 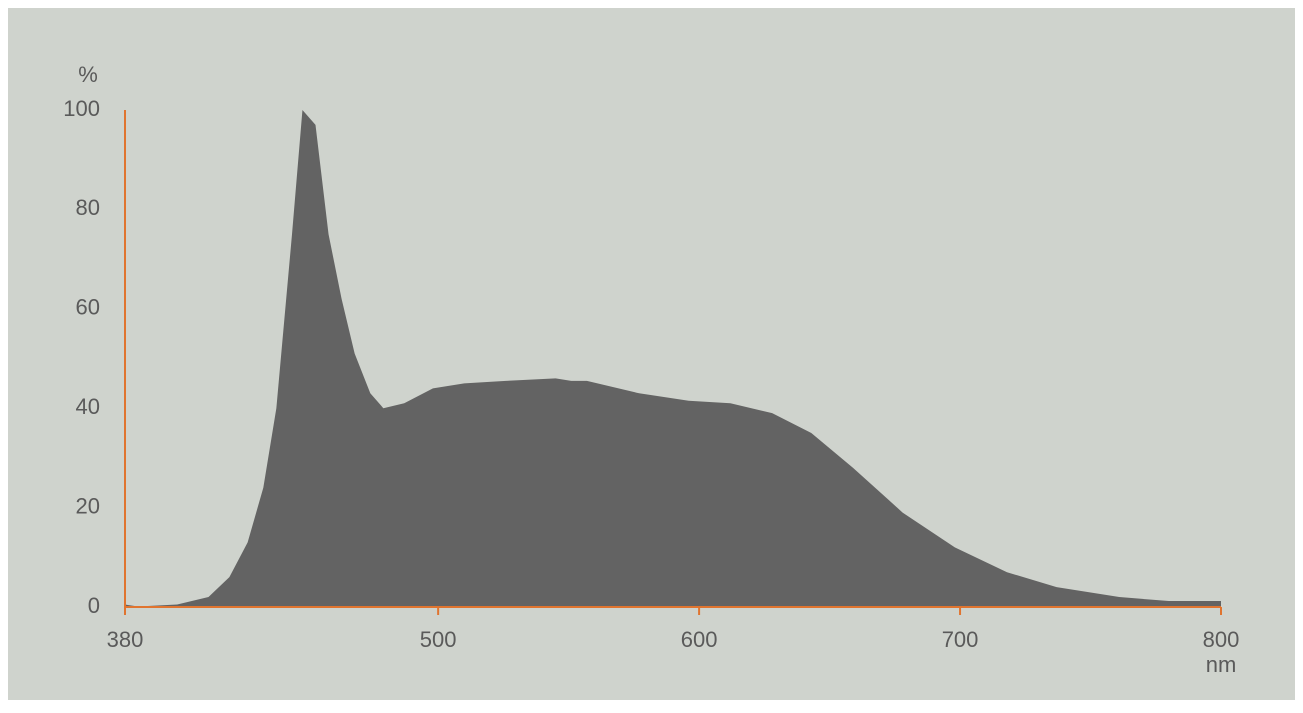 I want to click on y-tick-label: 20, so click(x=88, y=505).